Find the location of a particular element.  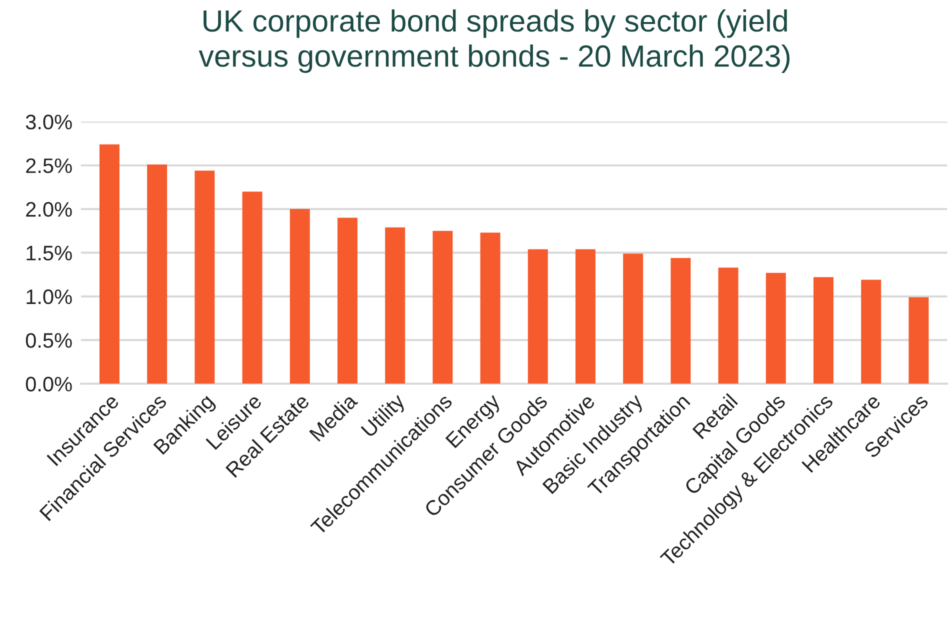

y-tick-label: 2.0% is located at coordinates (49, 209).